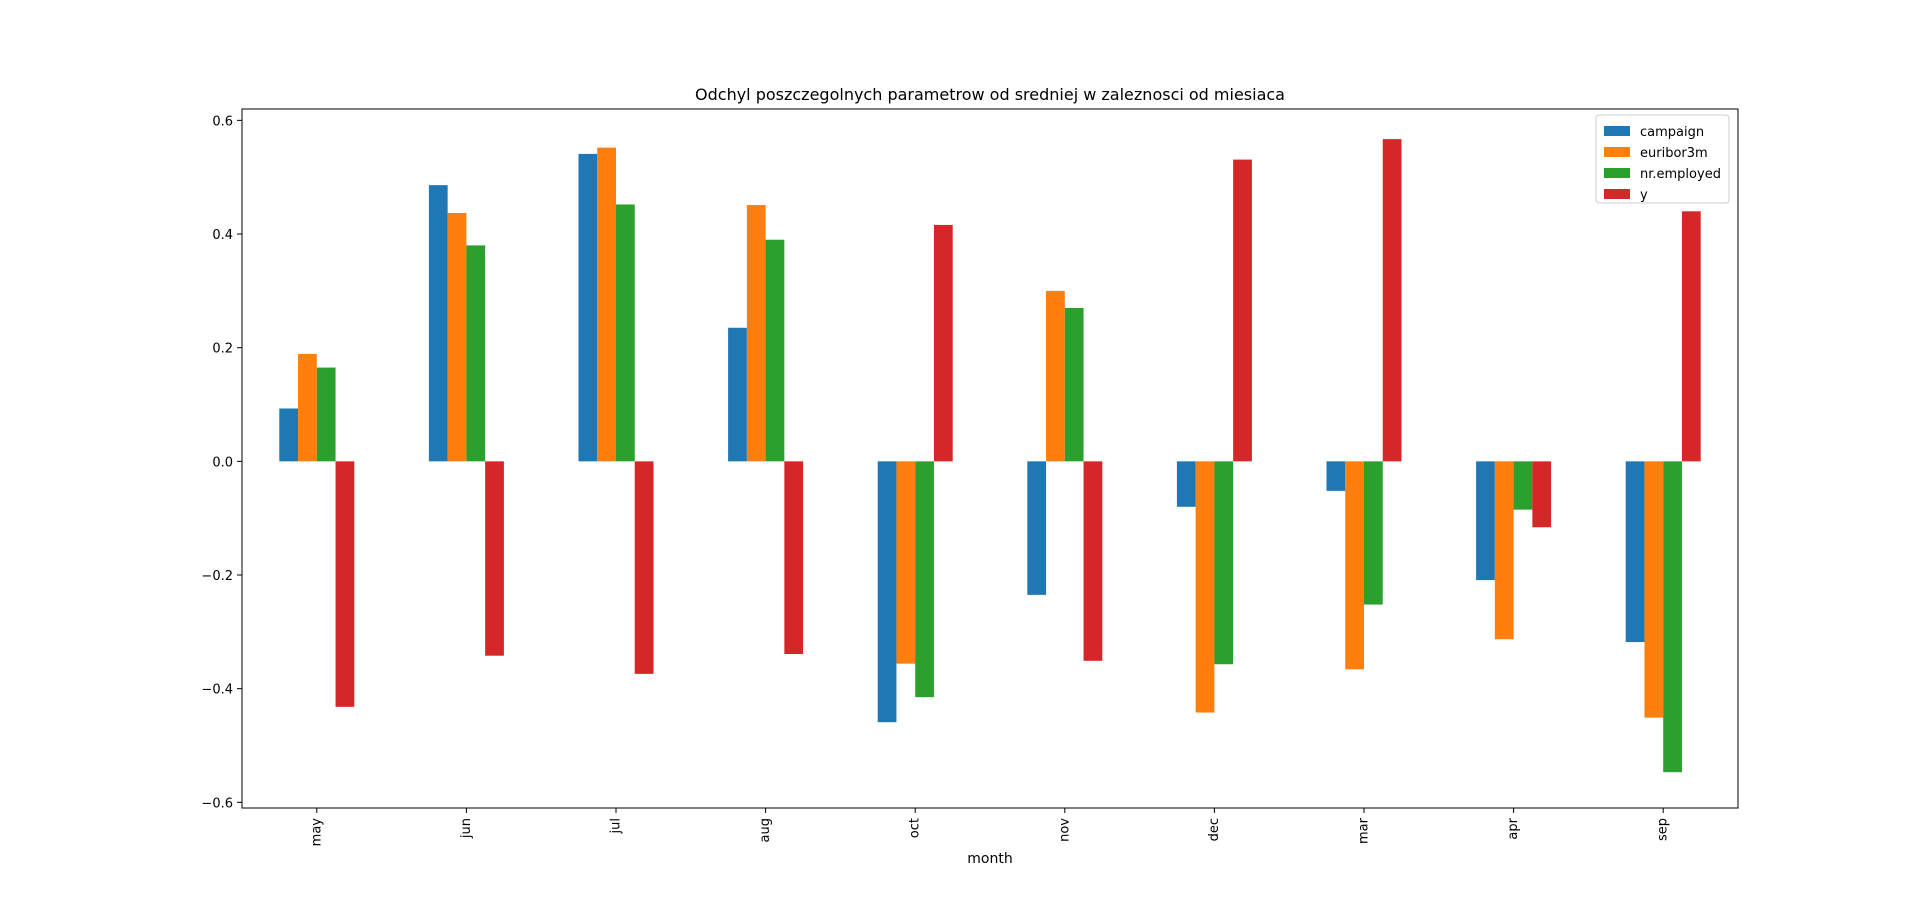  What do you see at coordinates (1691, 336) in the screenshot?
I see `bar-y-sep` at bounding box center [1691, 336].